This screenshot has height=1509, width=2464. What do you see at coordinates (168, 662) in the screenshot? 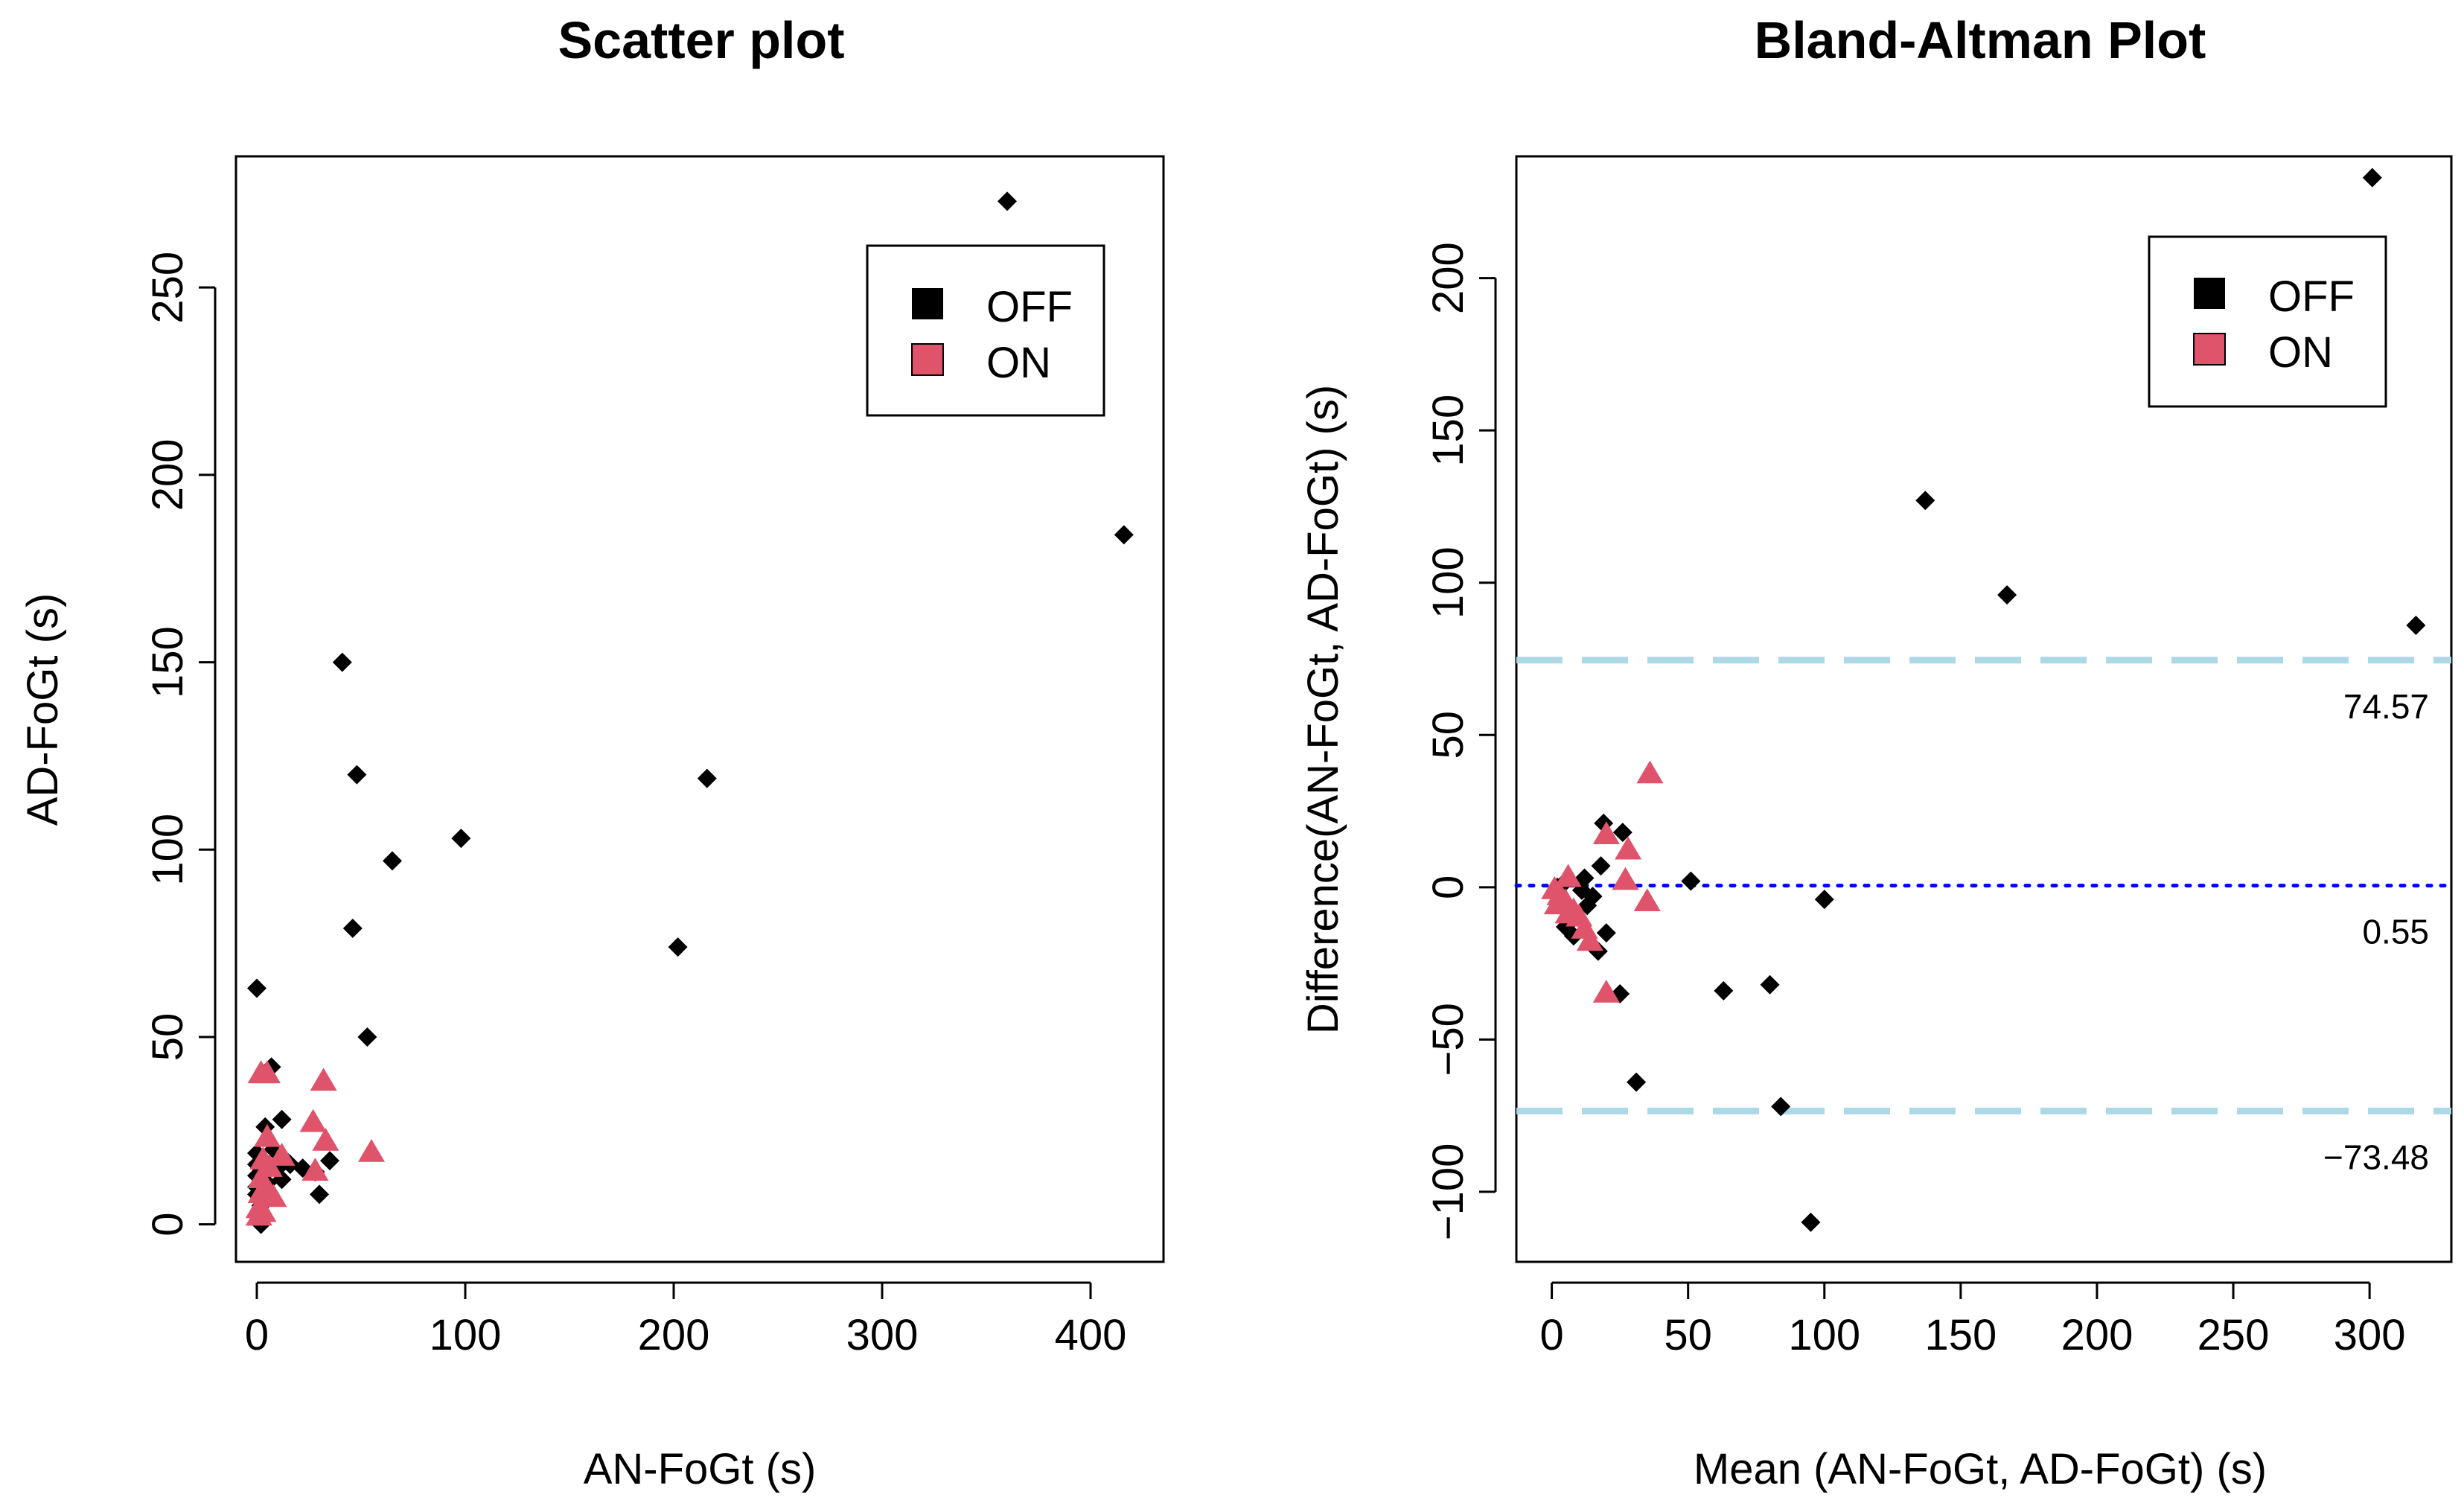
I see `scatter-y-tick-label: 150` at bounding box center [168, 662].